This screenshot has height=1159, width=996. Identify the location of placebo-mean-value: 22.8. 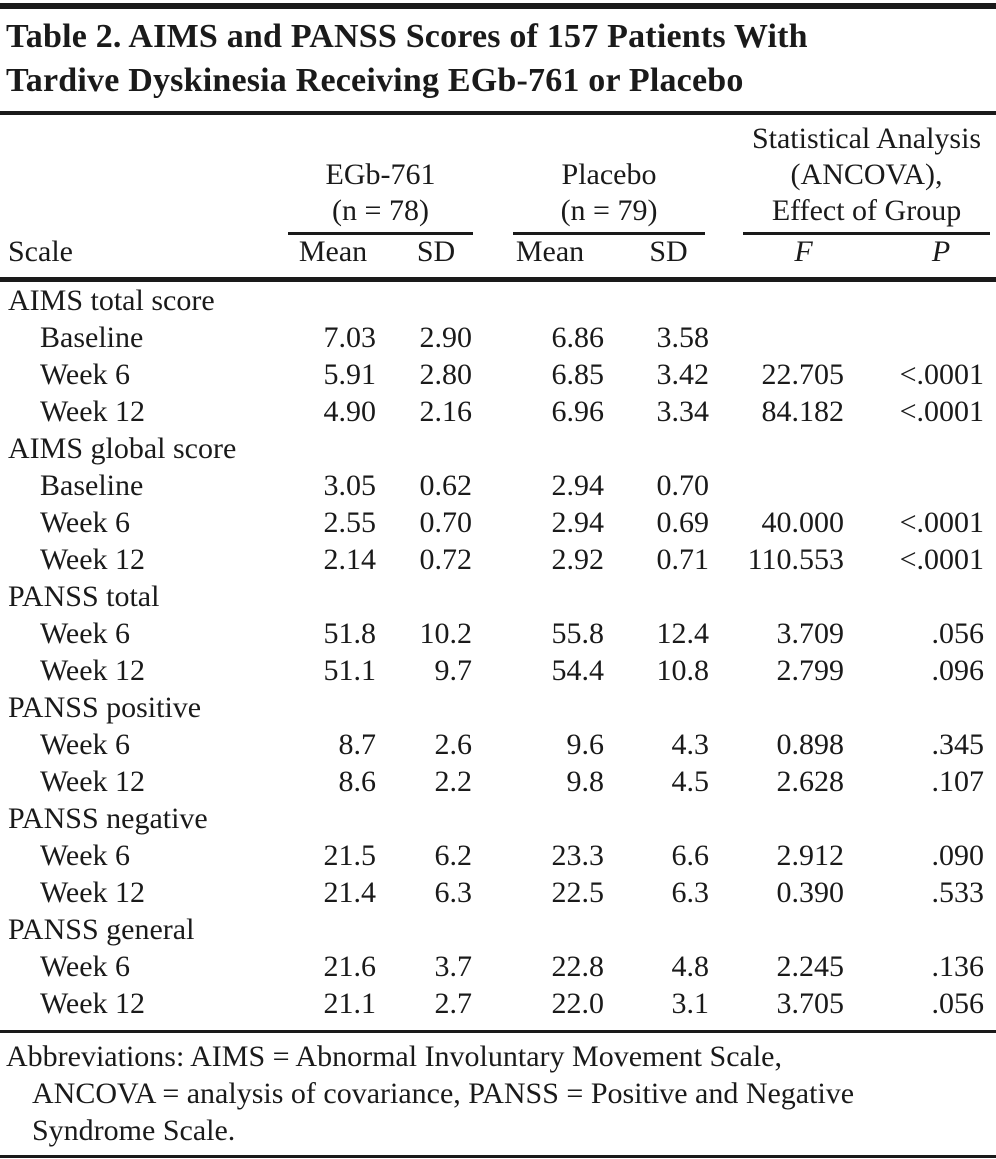
(578, 966).